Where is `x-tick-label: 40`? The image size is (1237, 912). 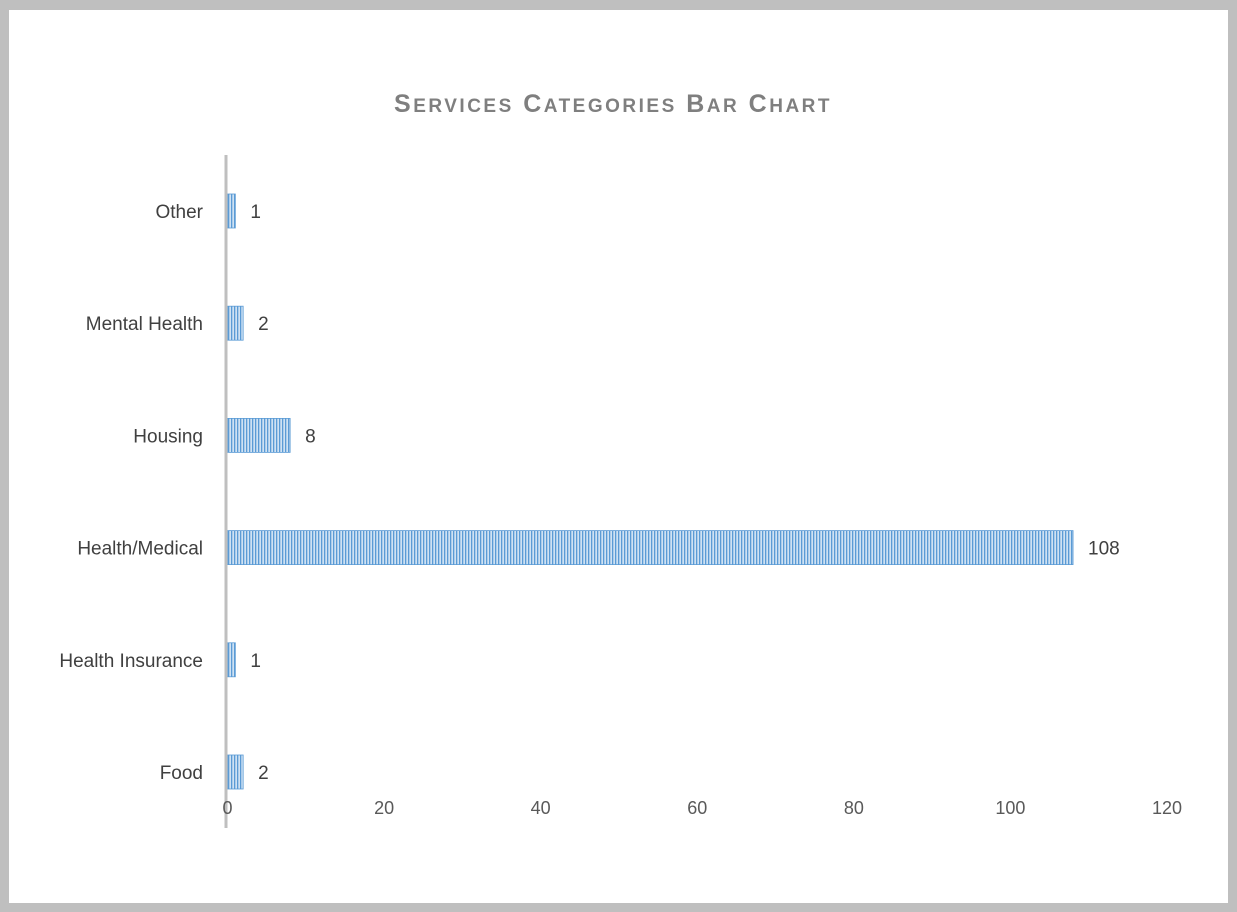 x-tick-label: 40 is located at coordinates (541, 808).